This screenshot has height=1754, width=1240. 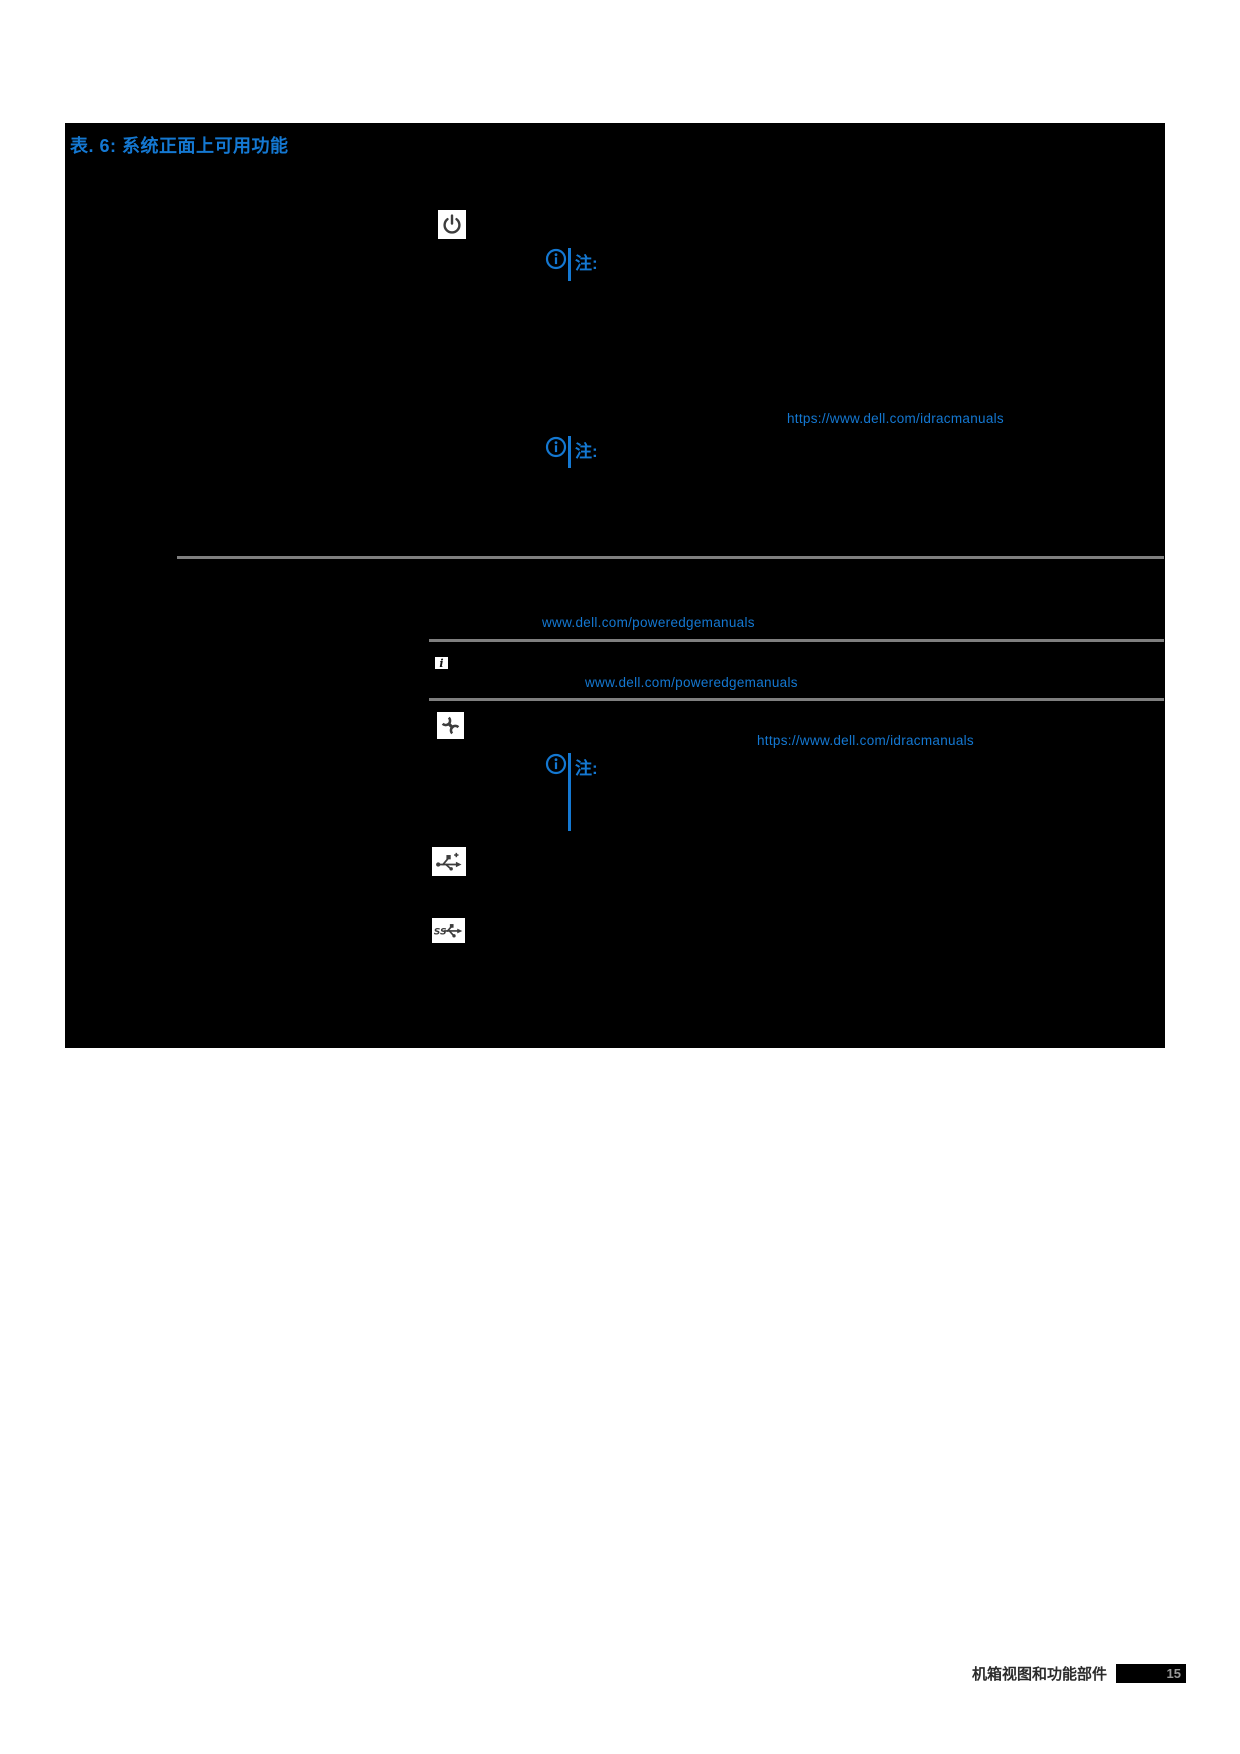 I want to click on wrench-icon, so click(x=450, y=725).